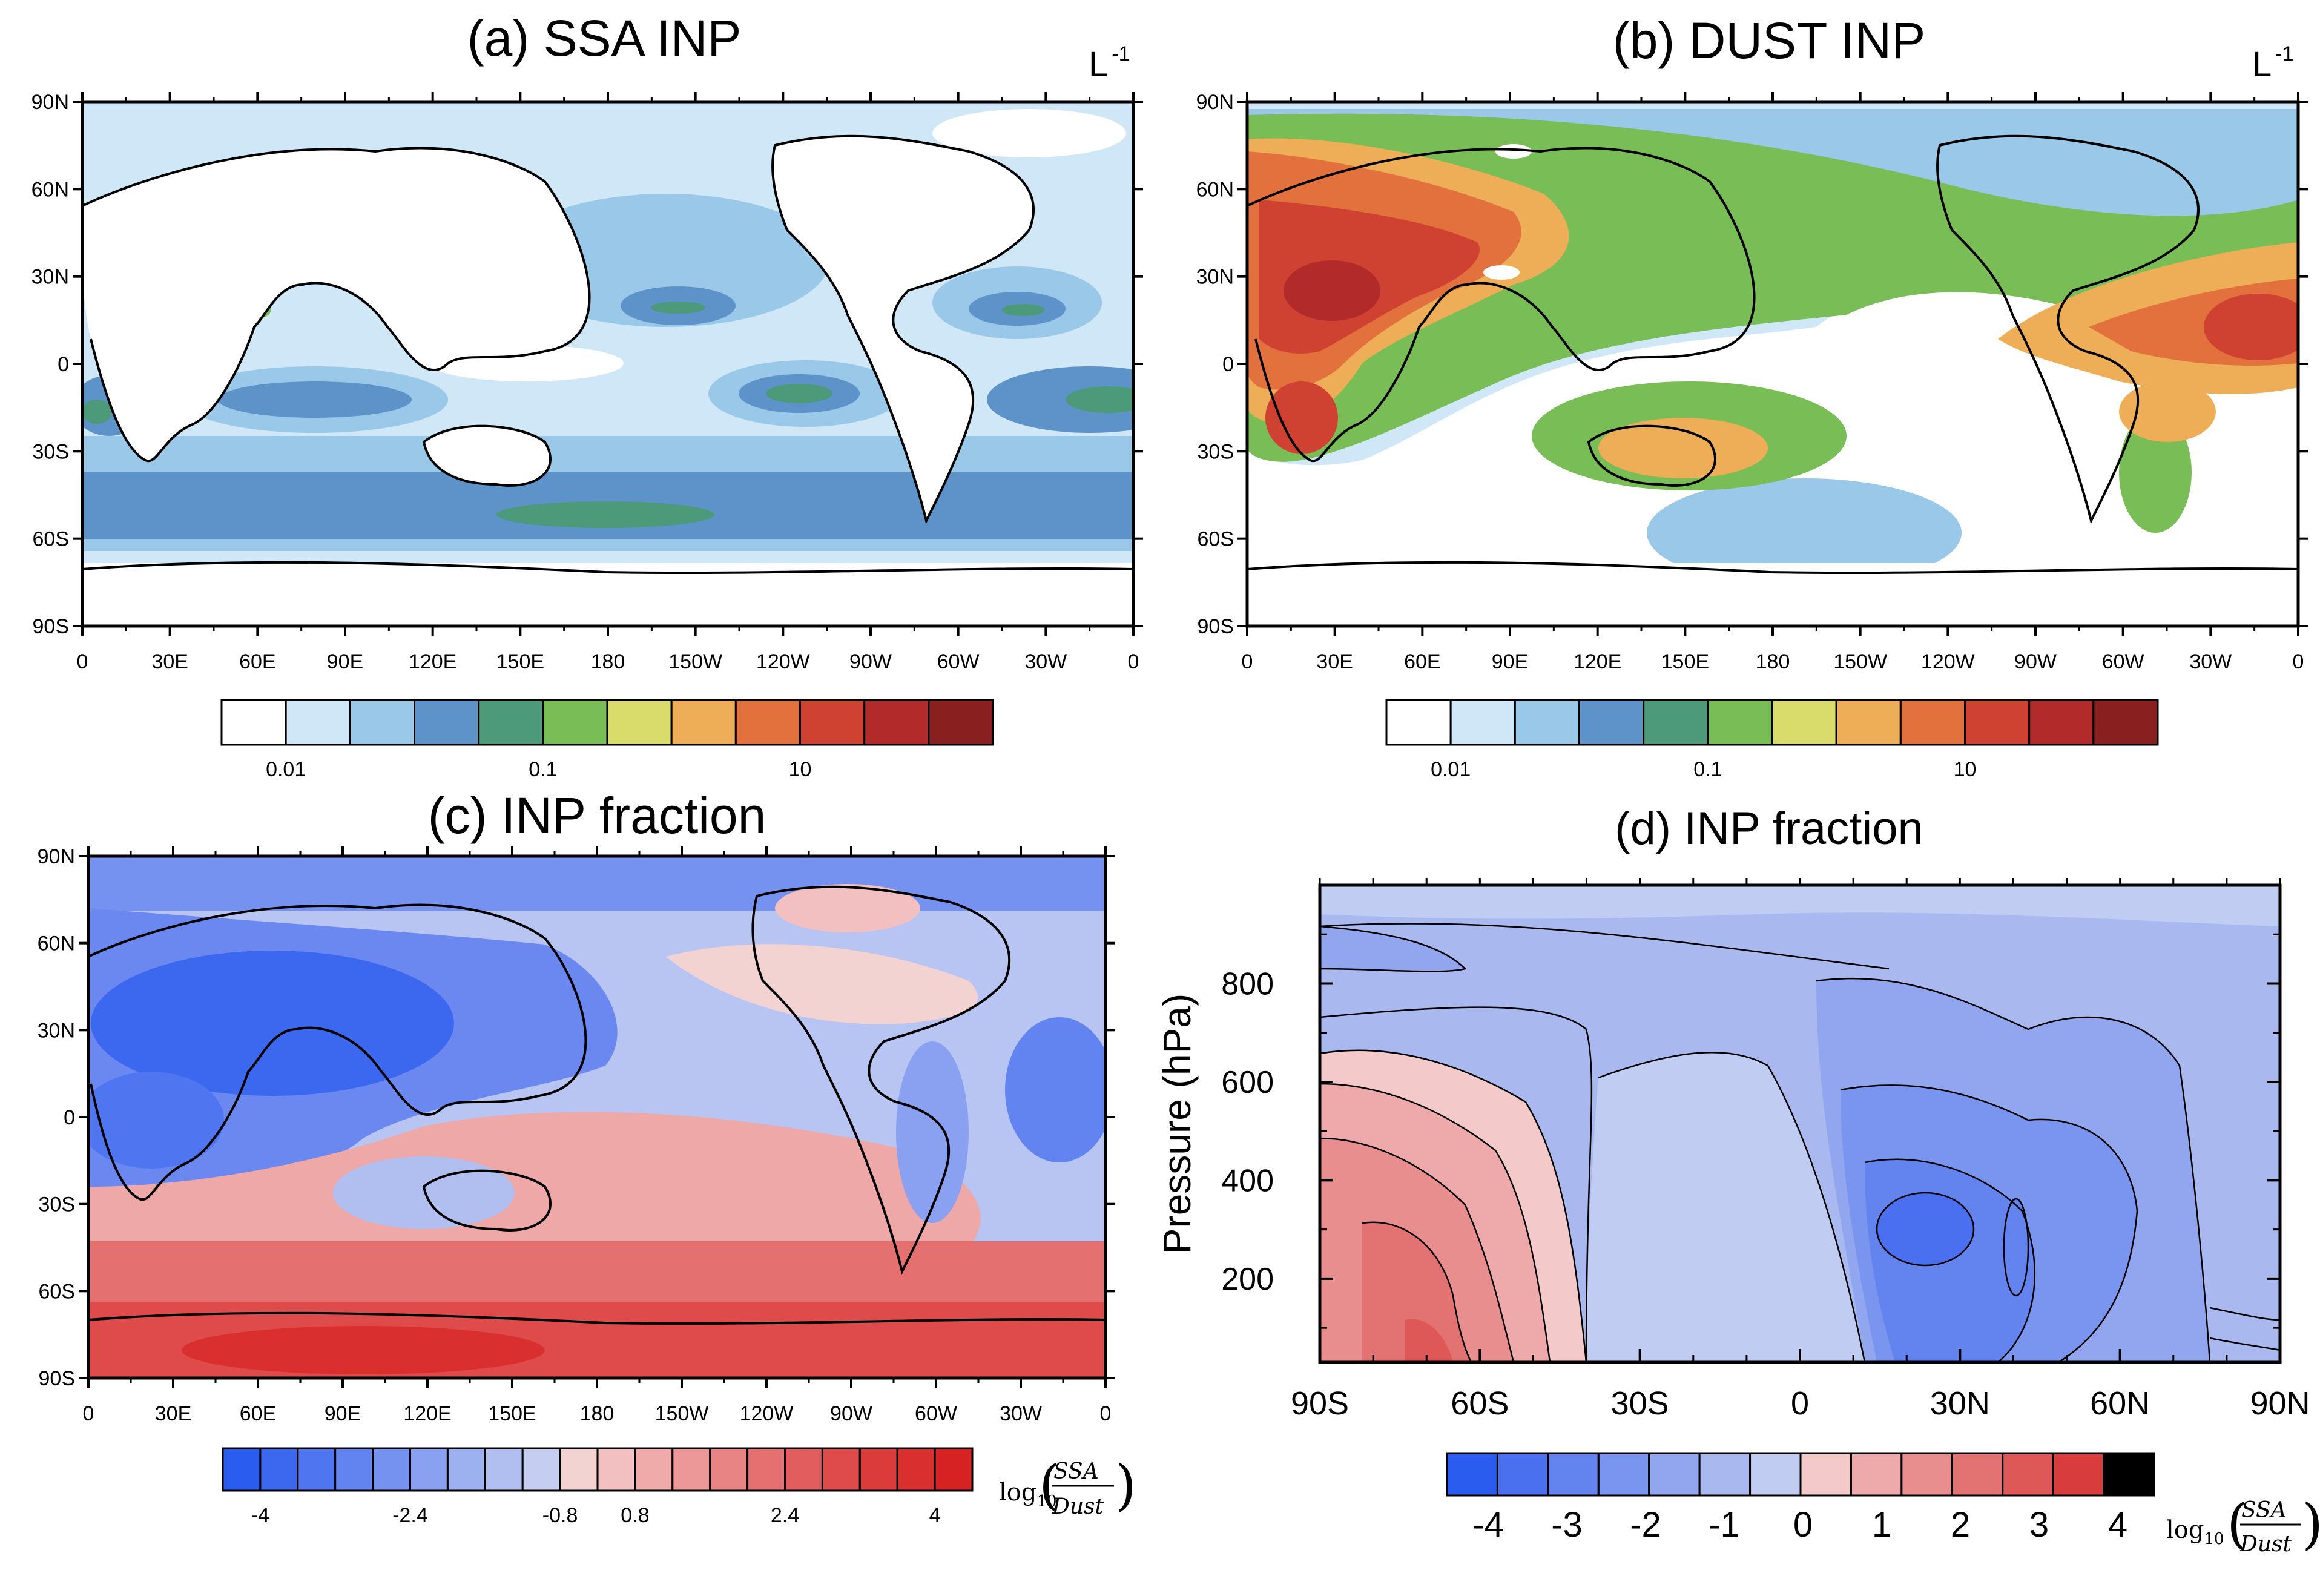 The width and height of the screenshot is (2320, 1596). Describe the element at coordinates (1567, 1525) in the screenshot. I see `colorbar-label: -3` at that location.